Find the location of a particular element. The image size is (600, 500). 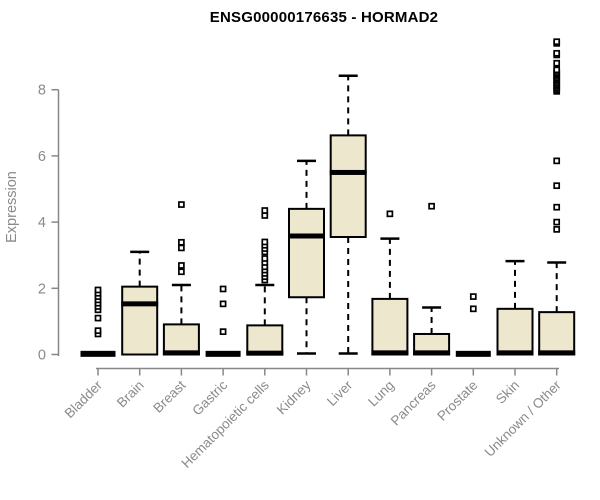

box-liver is located at coordinates (348, 214).